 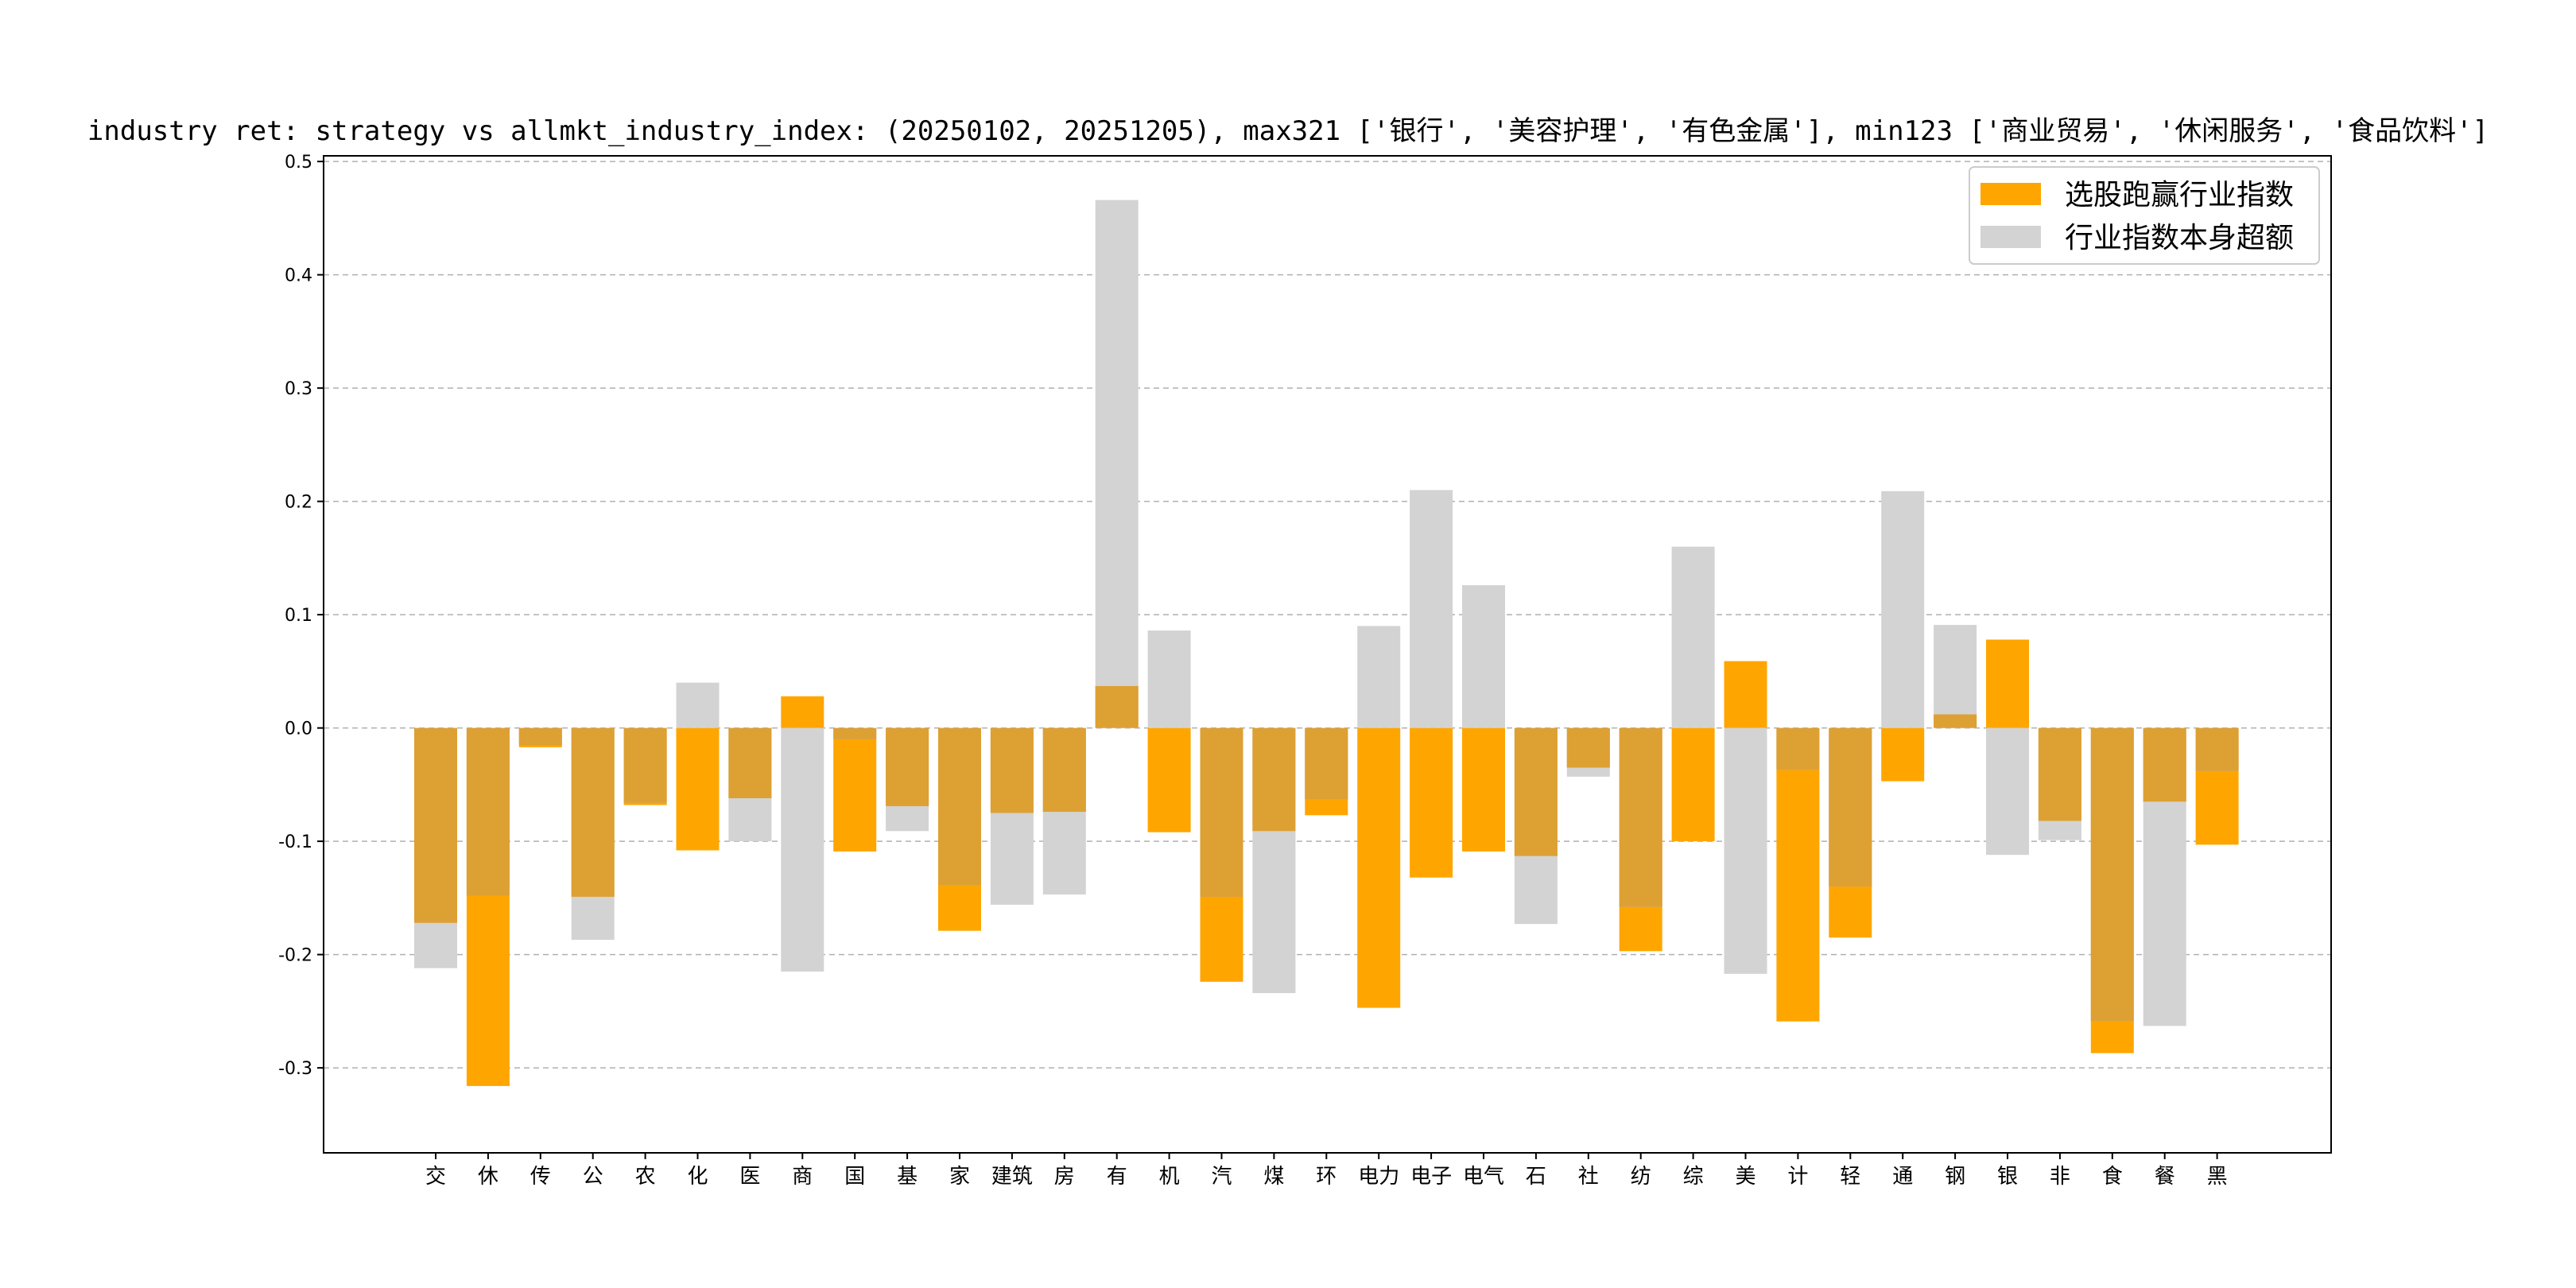 What do you see at coordinates (1641, 1177) in the screenshot?
I see `x-tick-label: 纺` at bounding box center [1641, 1177].